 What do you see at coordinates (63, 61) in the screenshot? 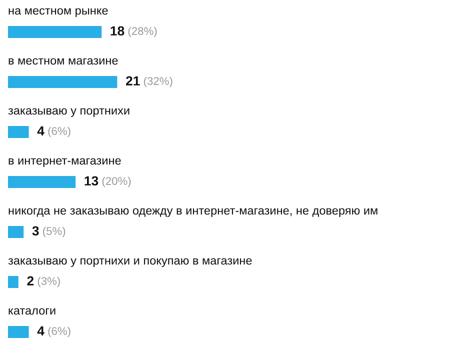
I see `y-tick-label: в местном магазине` at bounding box center [63, 61].